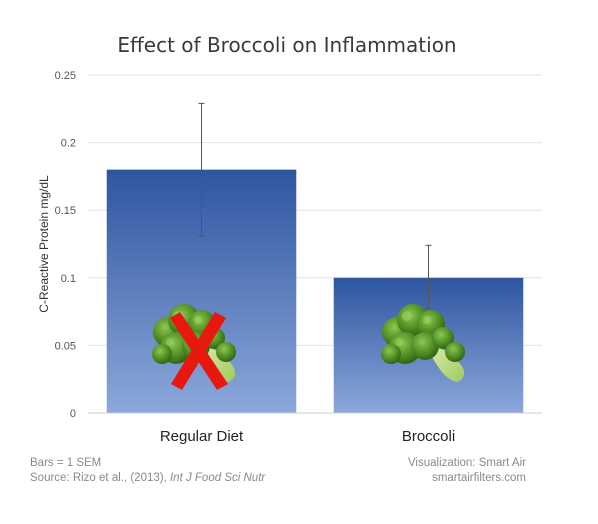 The height and width of the screenshot is (524, 598). Describe the element at coordinates (73, 414) in the screenshot. I see `y-tick-label: 0` at that location.